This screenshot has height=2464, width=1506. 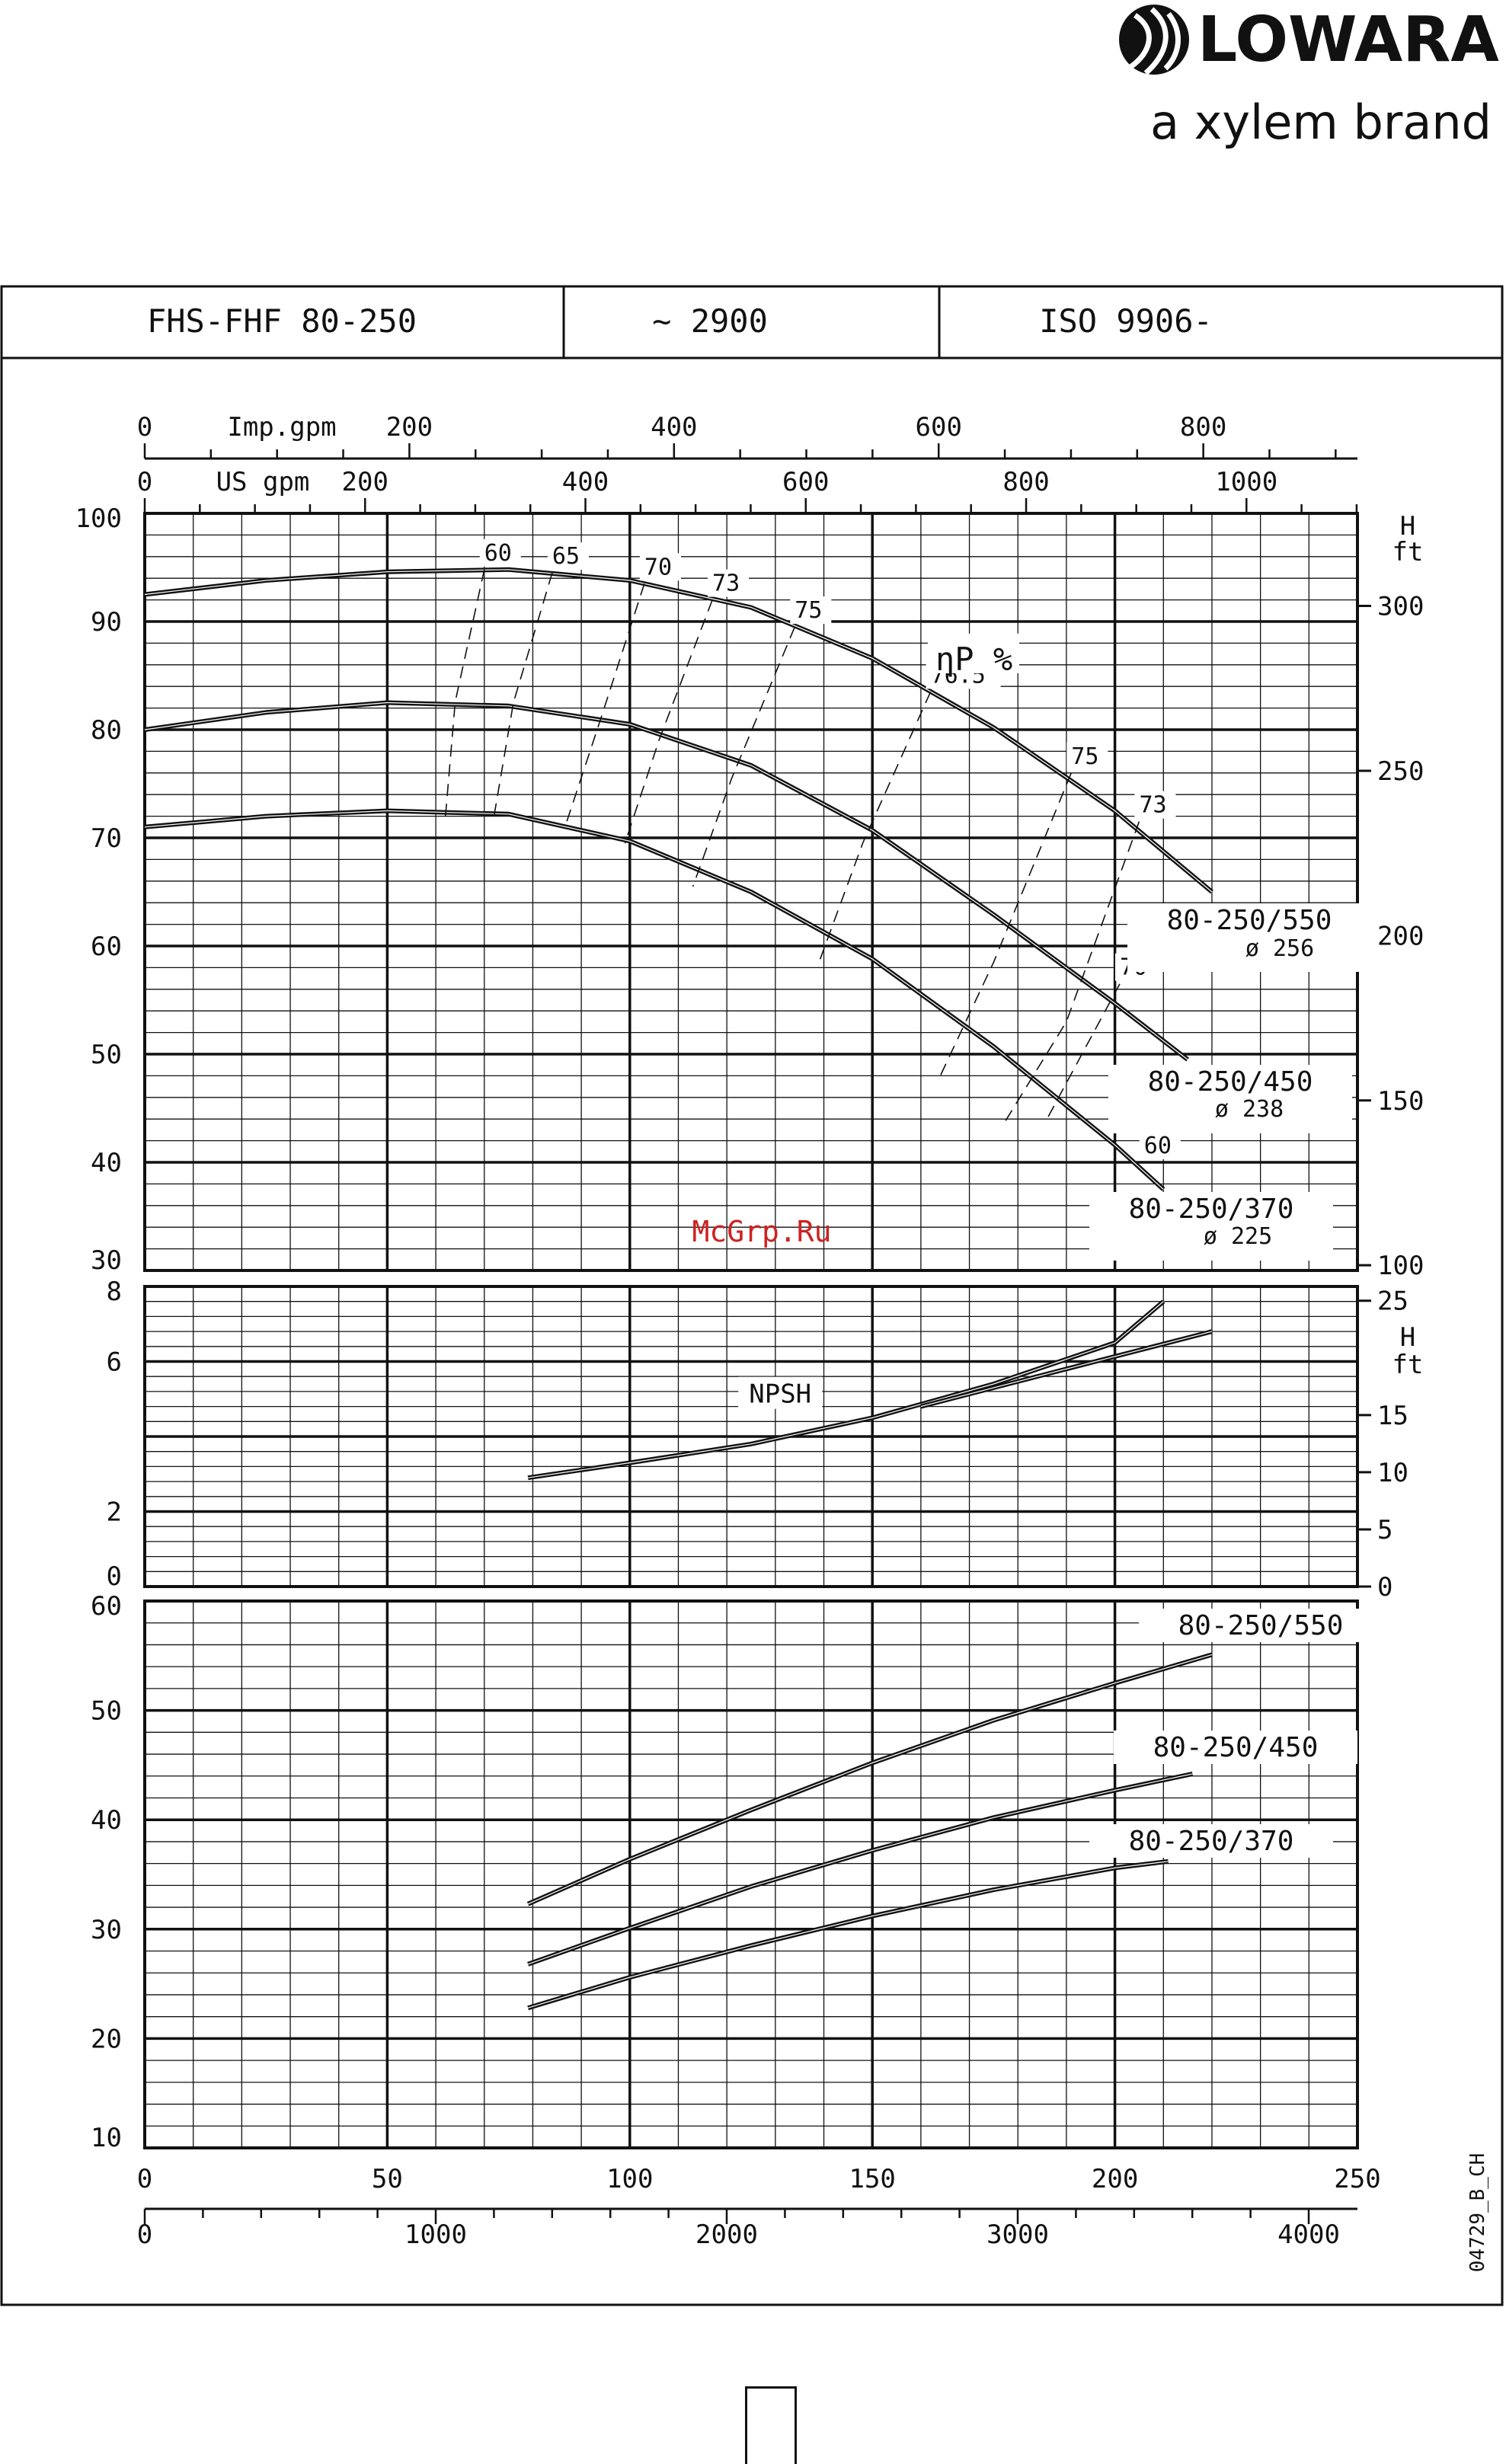 I want to click on y-tick-label: 80, so click(x=107, y=730).